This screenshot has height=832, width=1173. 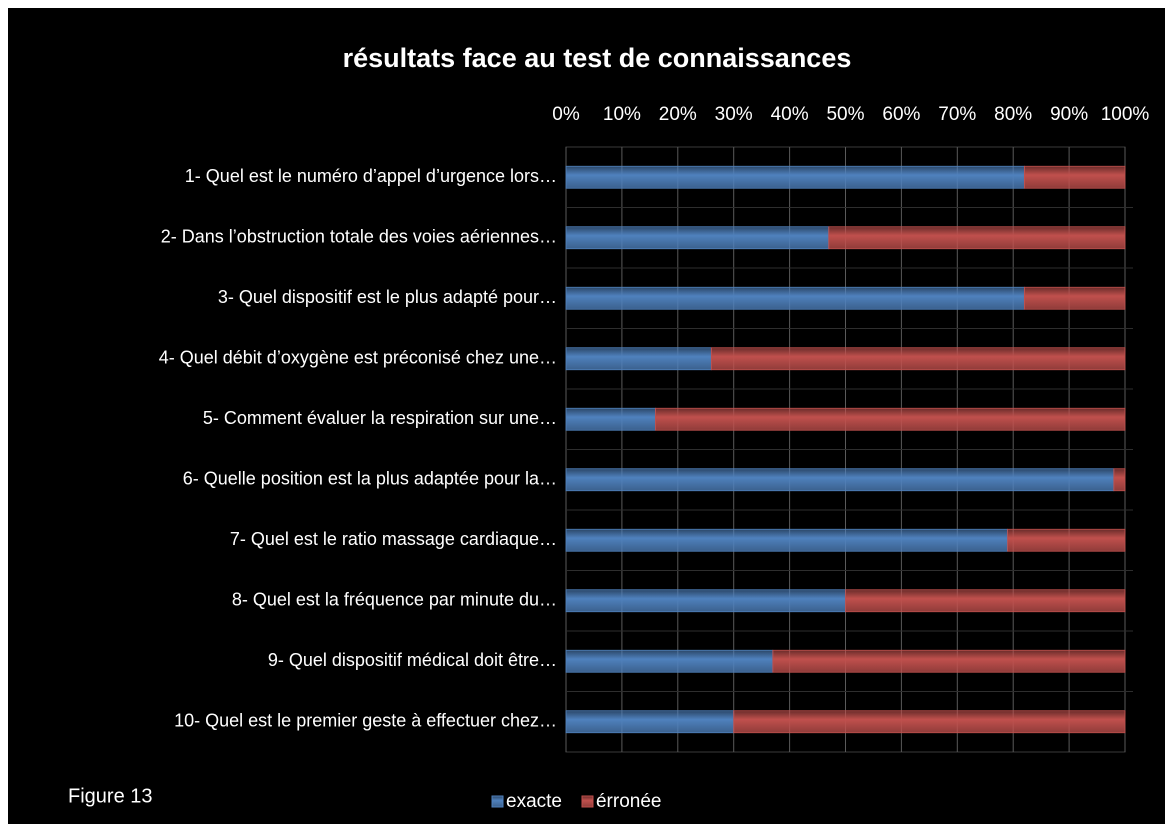 I want to click on x-tick-label: 20%, so click(x=678, y=114).